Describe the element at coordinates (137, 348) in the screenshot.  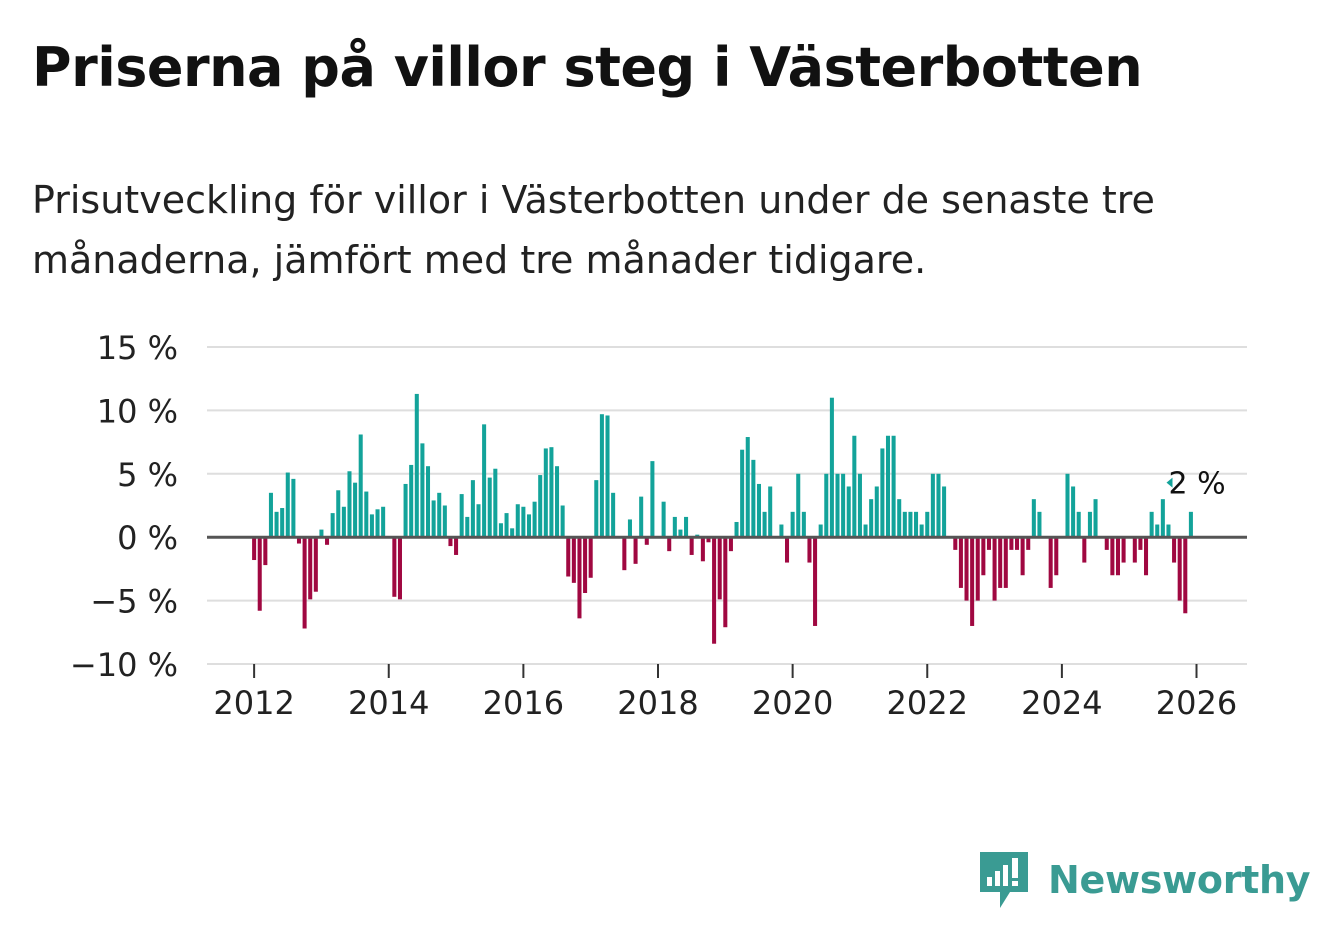
I see `y-tick-label: 15 %` at that location.